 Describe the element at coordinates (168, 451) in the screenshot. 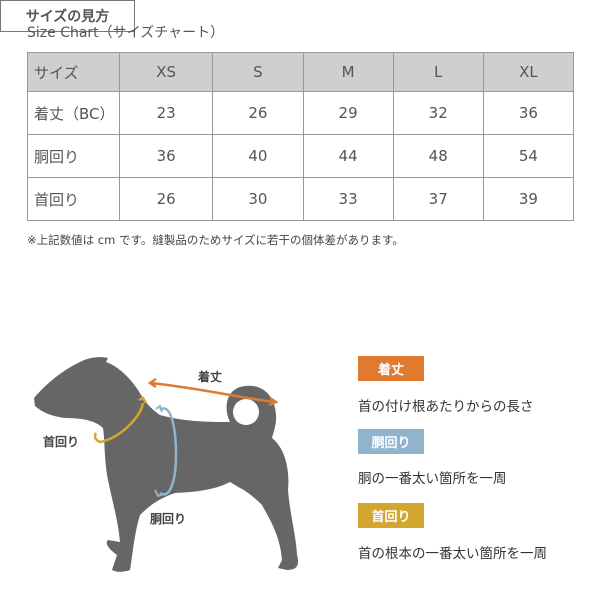

I see `chest-arrow` at that location.